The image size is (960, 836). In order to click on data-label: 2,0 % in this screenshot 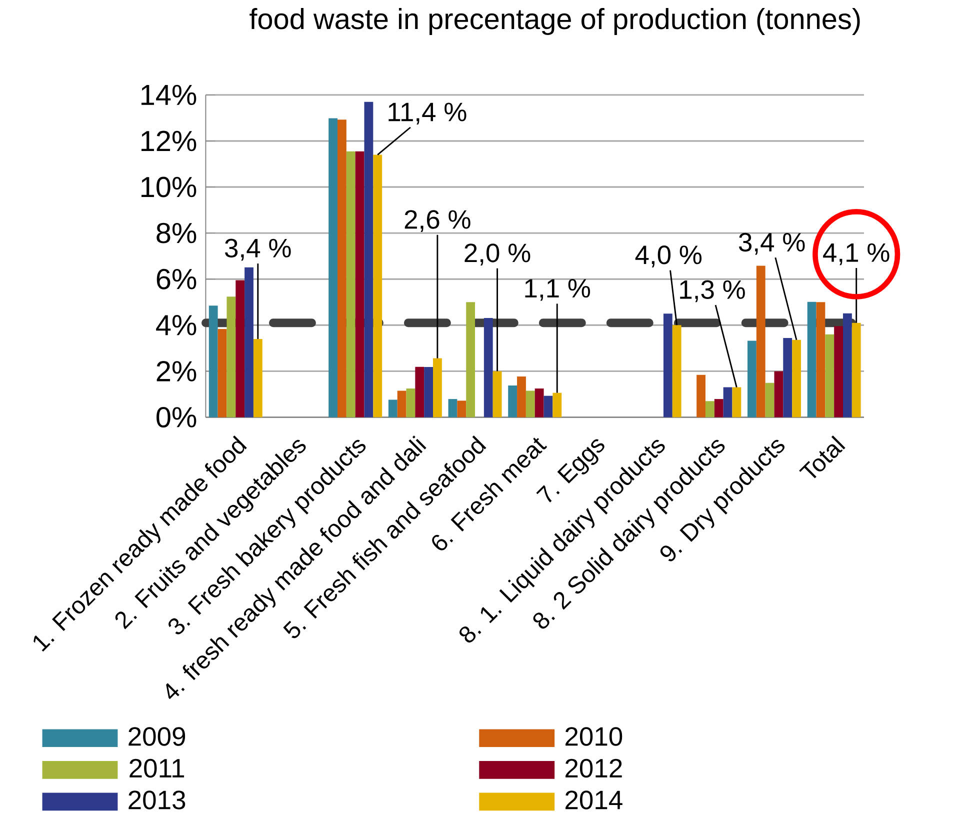, I will do `click(497, 255)`.